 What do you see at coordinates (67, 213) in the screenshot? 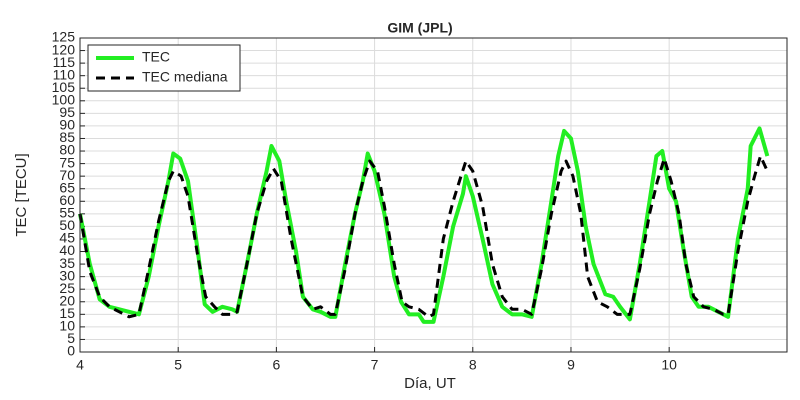
I see `y-tick-label: 55` at bounding box center [67, 213].